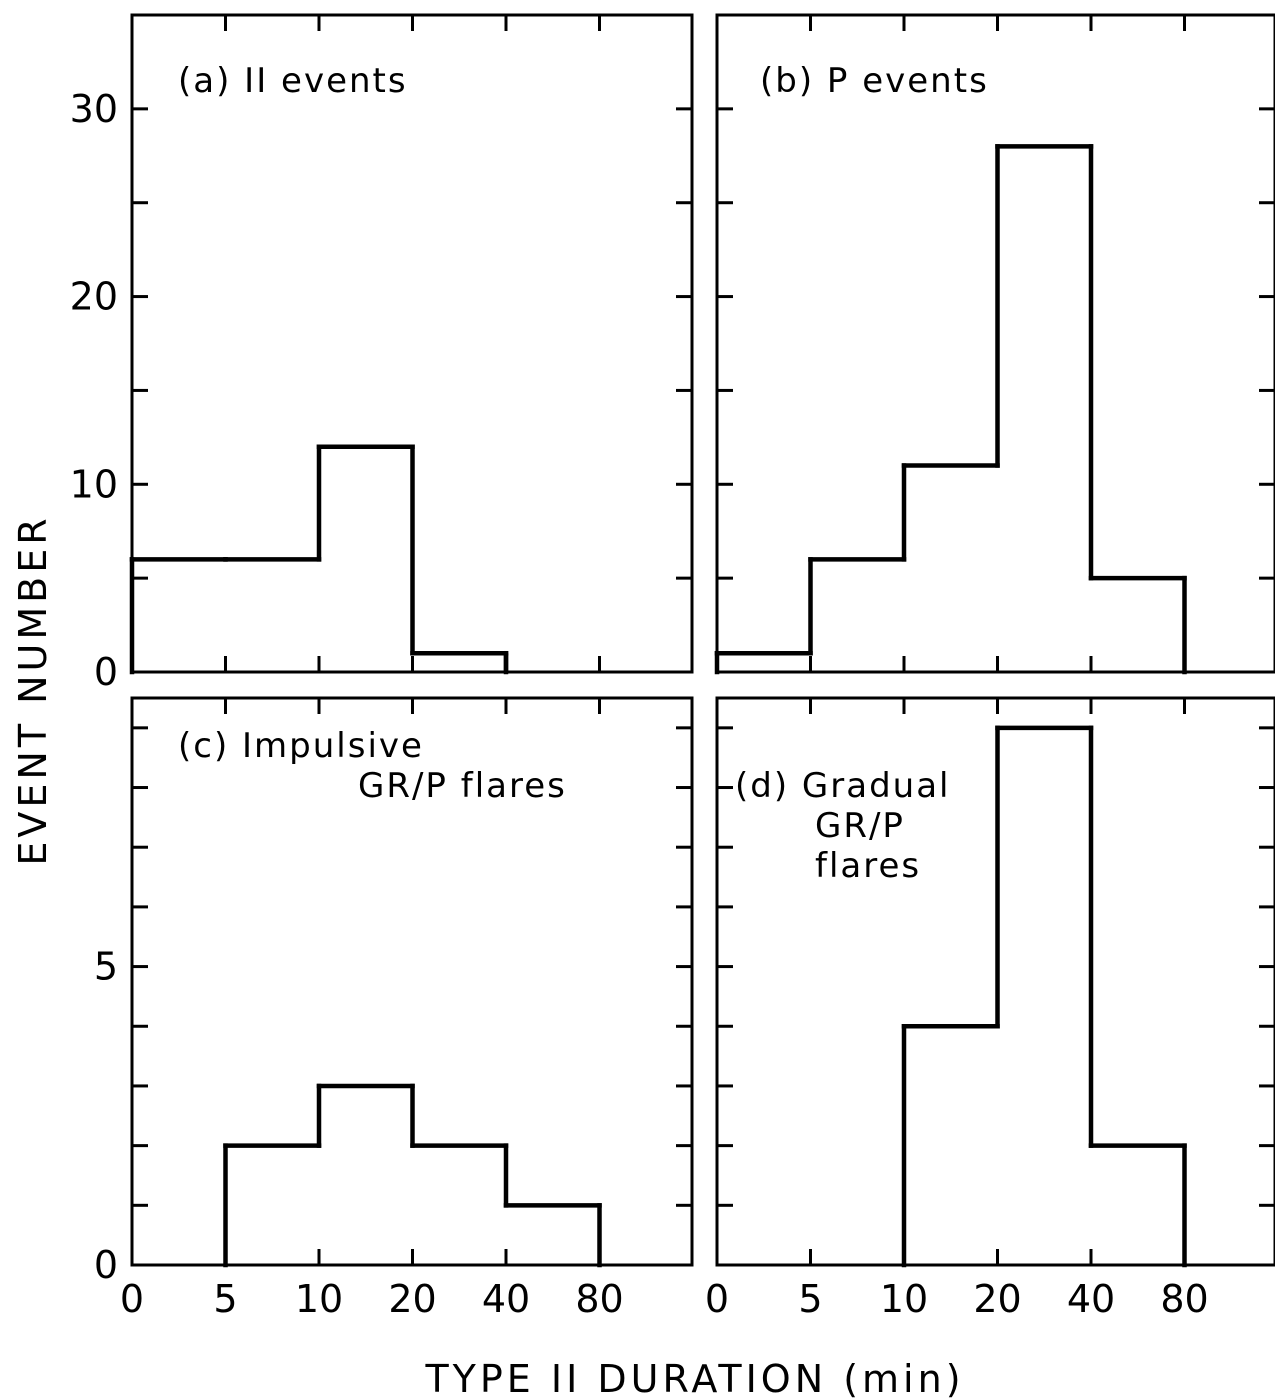  What do you see at coordinates (843, 786) in the screenshot?
I see `panel-title-line: (d) Gradual` at bounding box center [843, 786].